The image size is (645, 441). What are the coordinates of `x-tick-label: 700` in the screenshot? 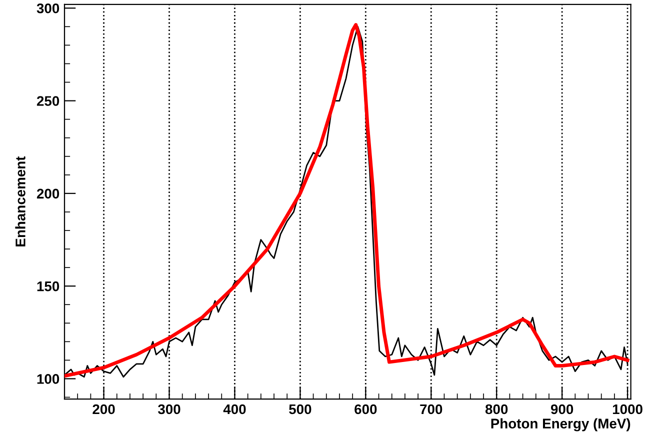 It's located at (431, 409).